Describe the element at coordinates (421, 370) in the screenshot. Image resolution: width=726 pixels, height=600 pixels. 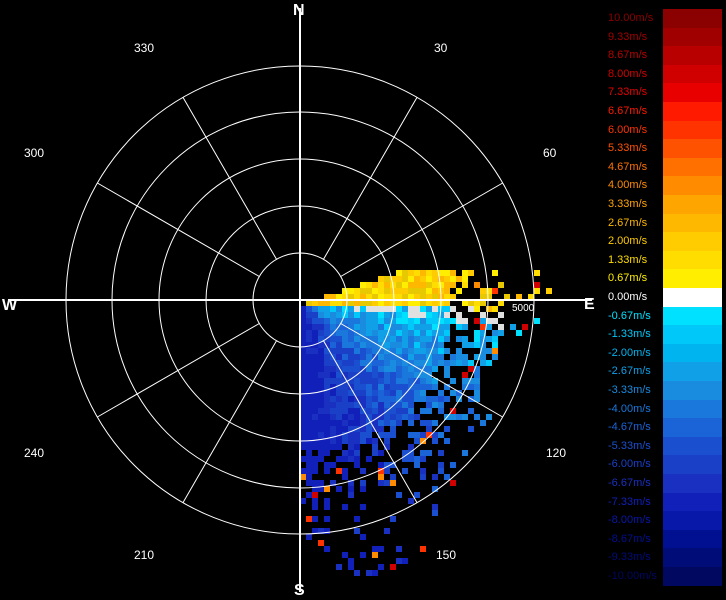
I see `azimuth-line` at that location.